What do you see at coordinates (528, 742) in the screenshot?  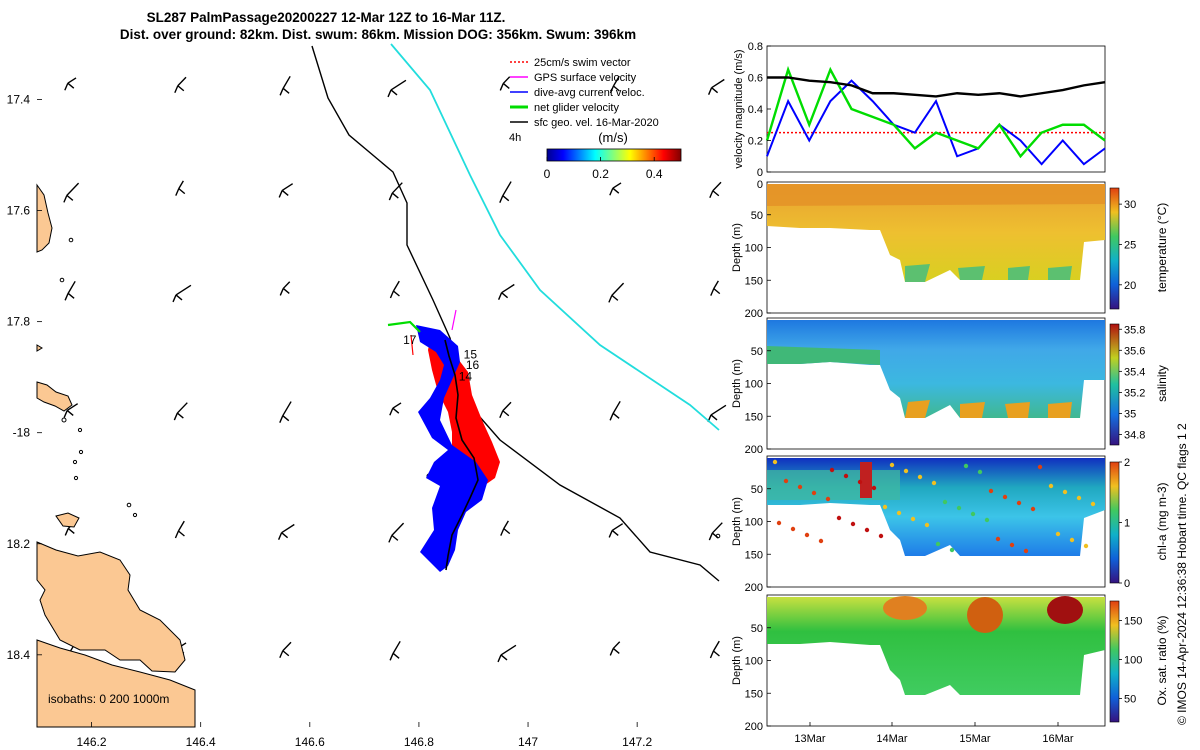 I see `map-x-tick-label: 147` at bounding box center [528, 742].